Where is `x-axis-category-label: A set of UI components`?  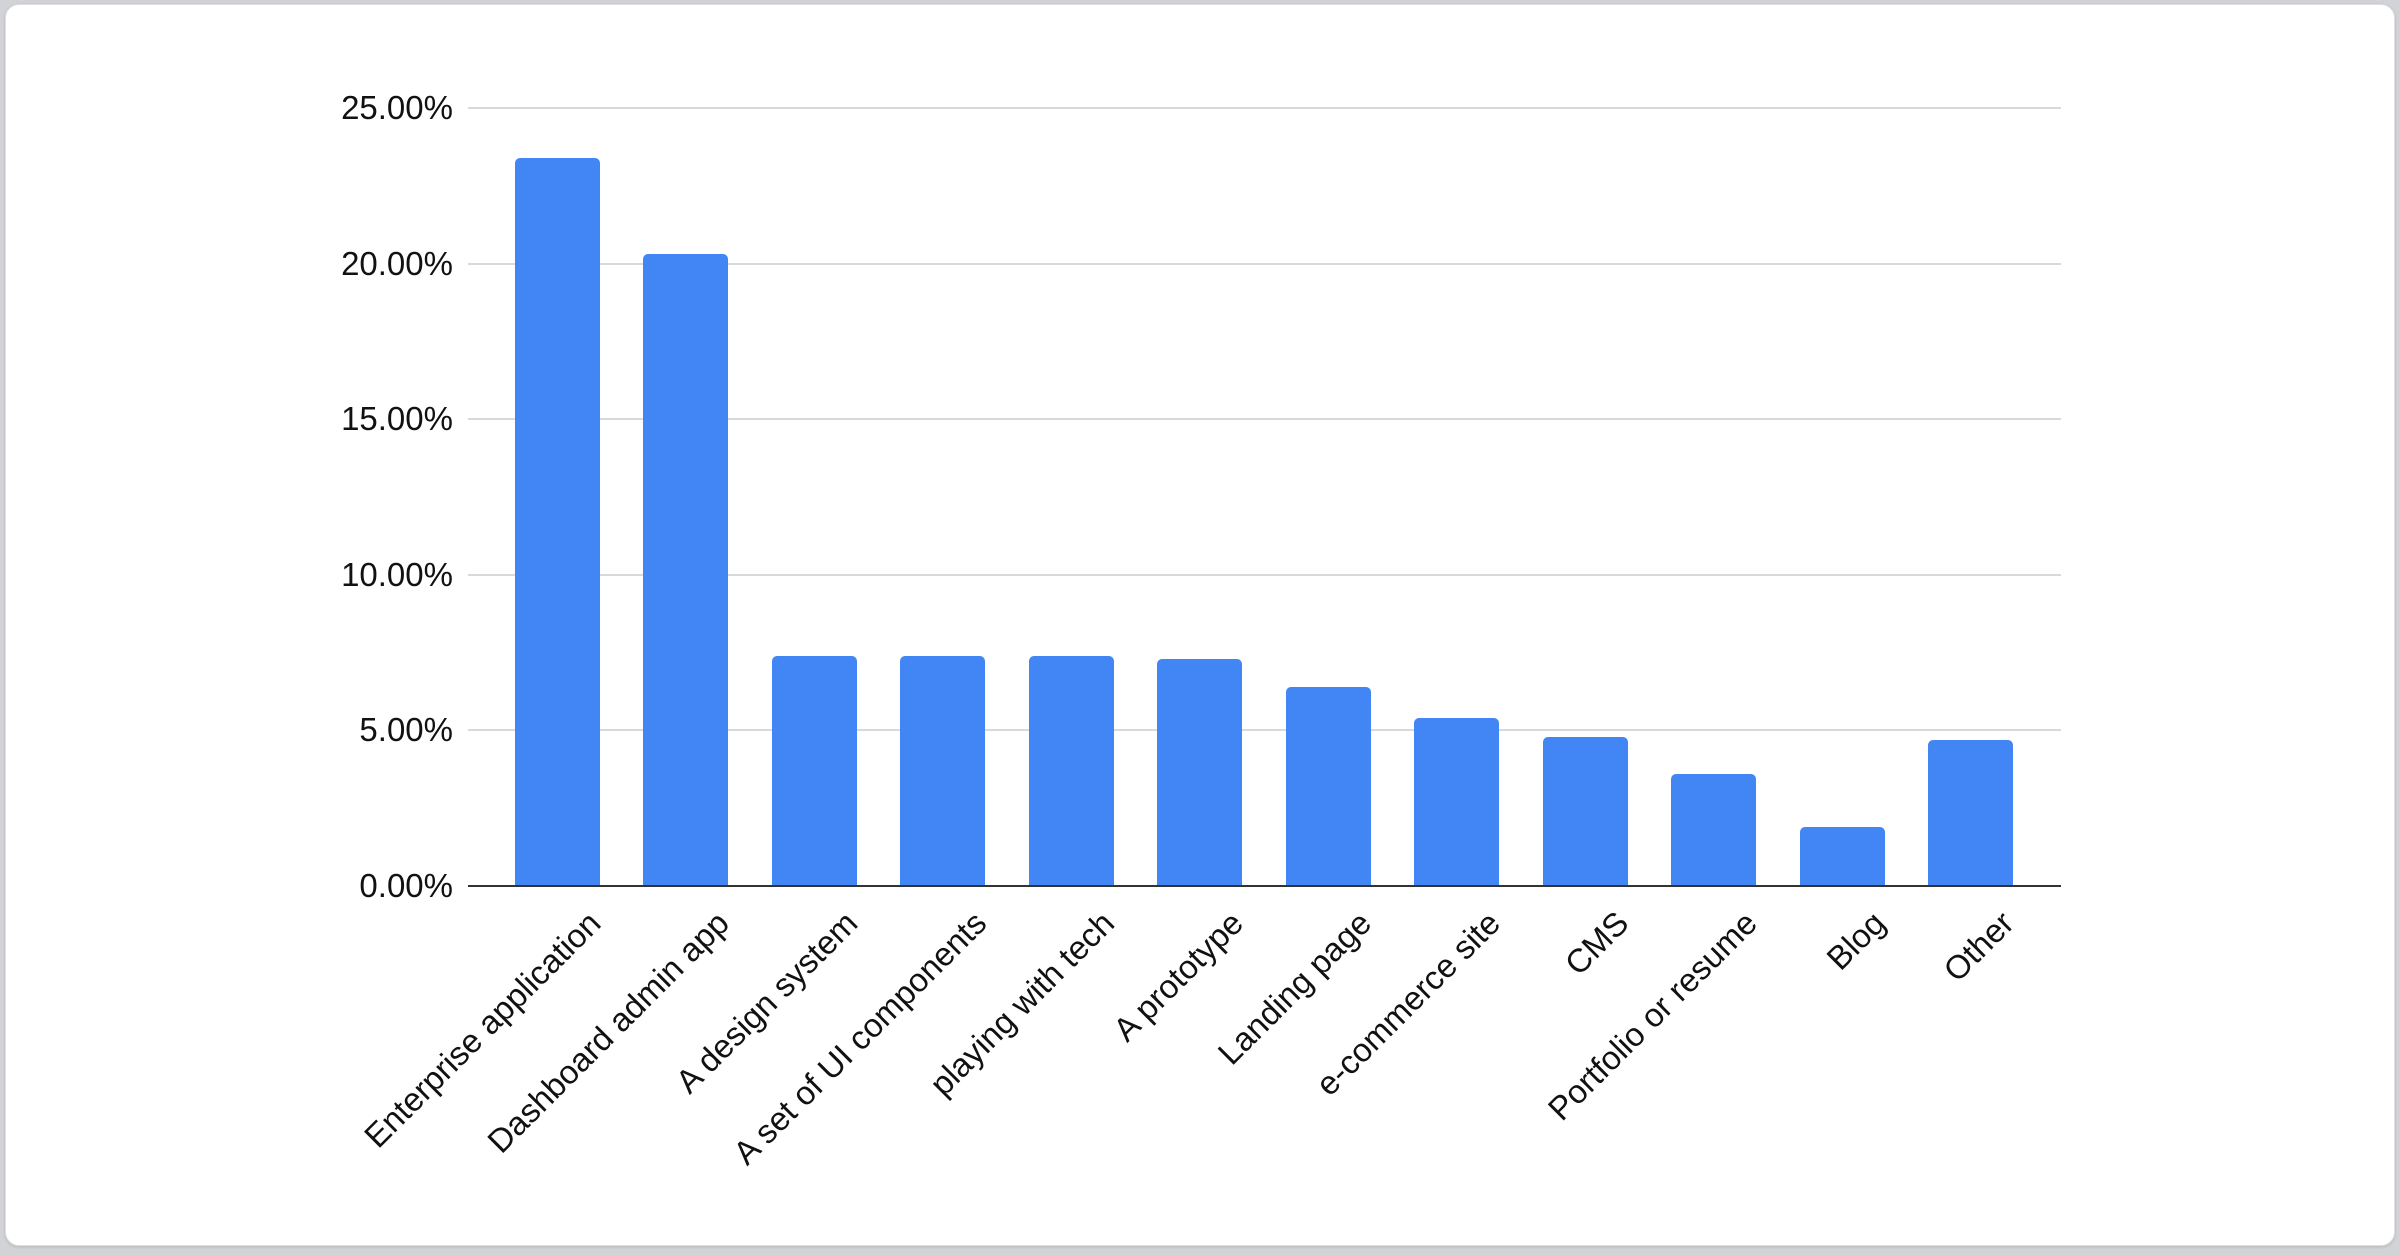
x-axis-category-label: A set of UI components is located at coordinates (859, 1038).